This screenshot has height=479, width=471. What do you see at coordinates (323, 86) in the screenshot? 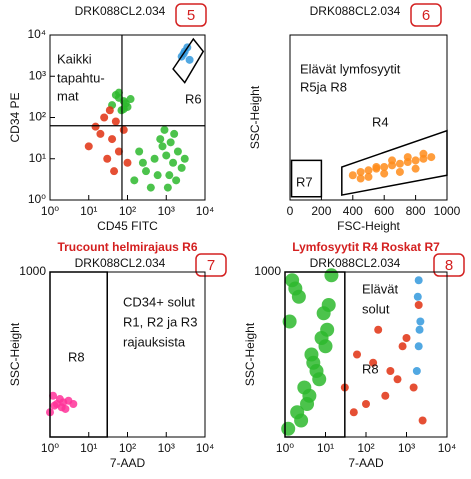
I see `annotation: R5ja R8` at bounding box center [323, 86].